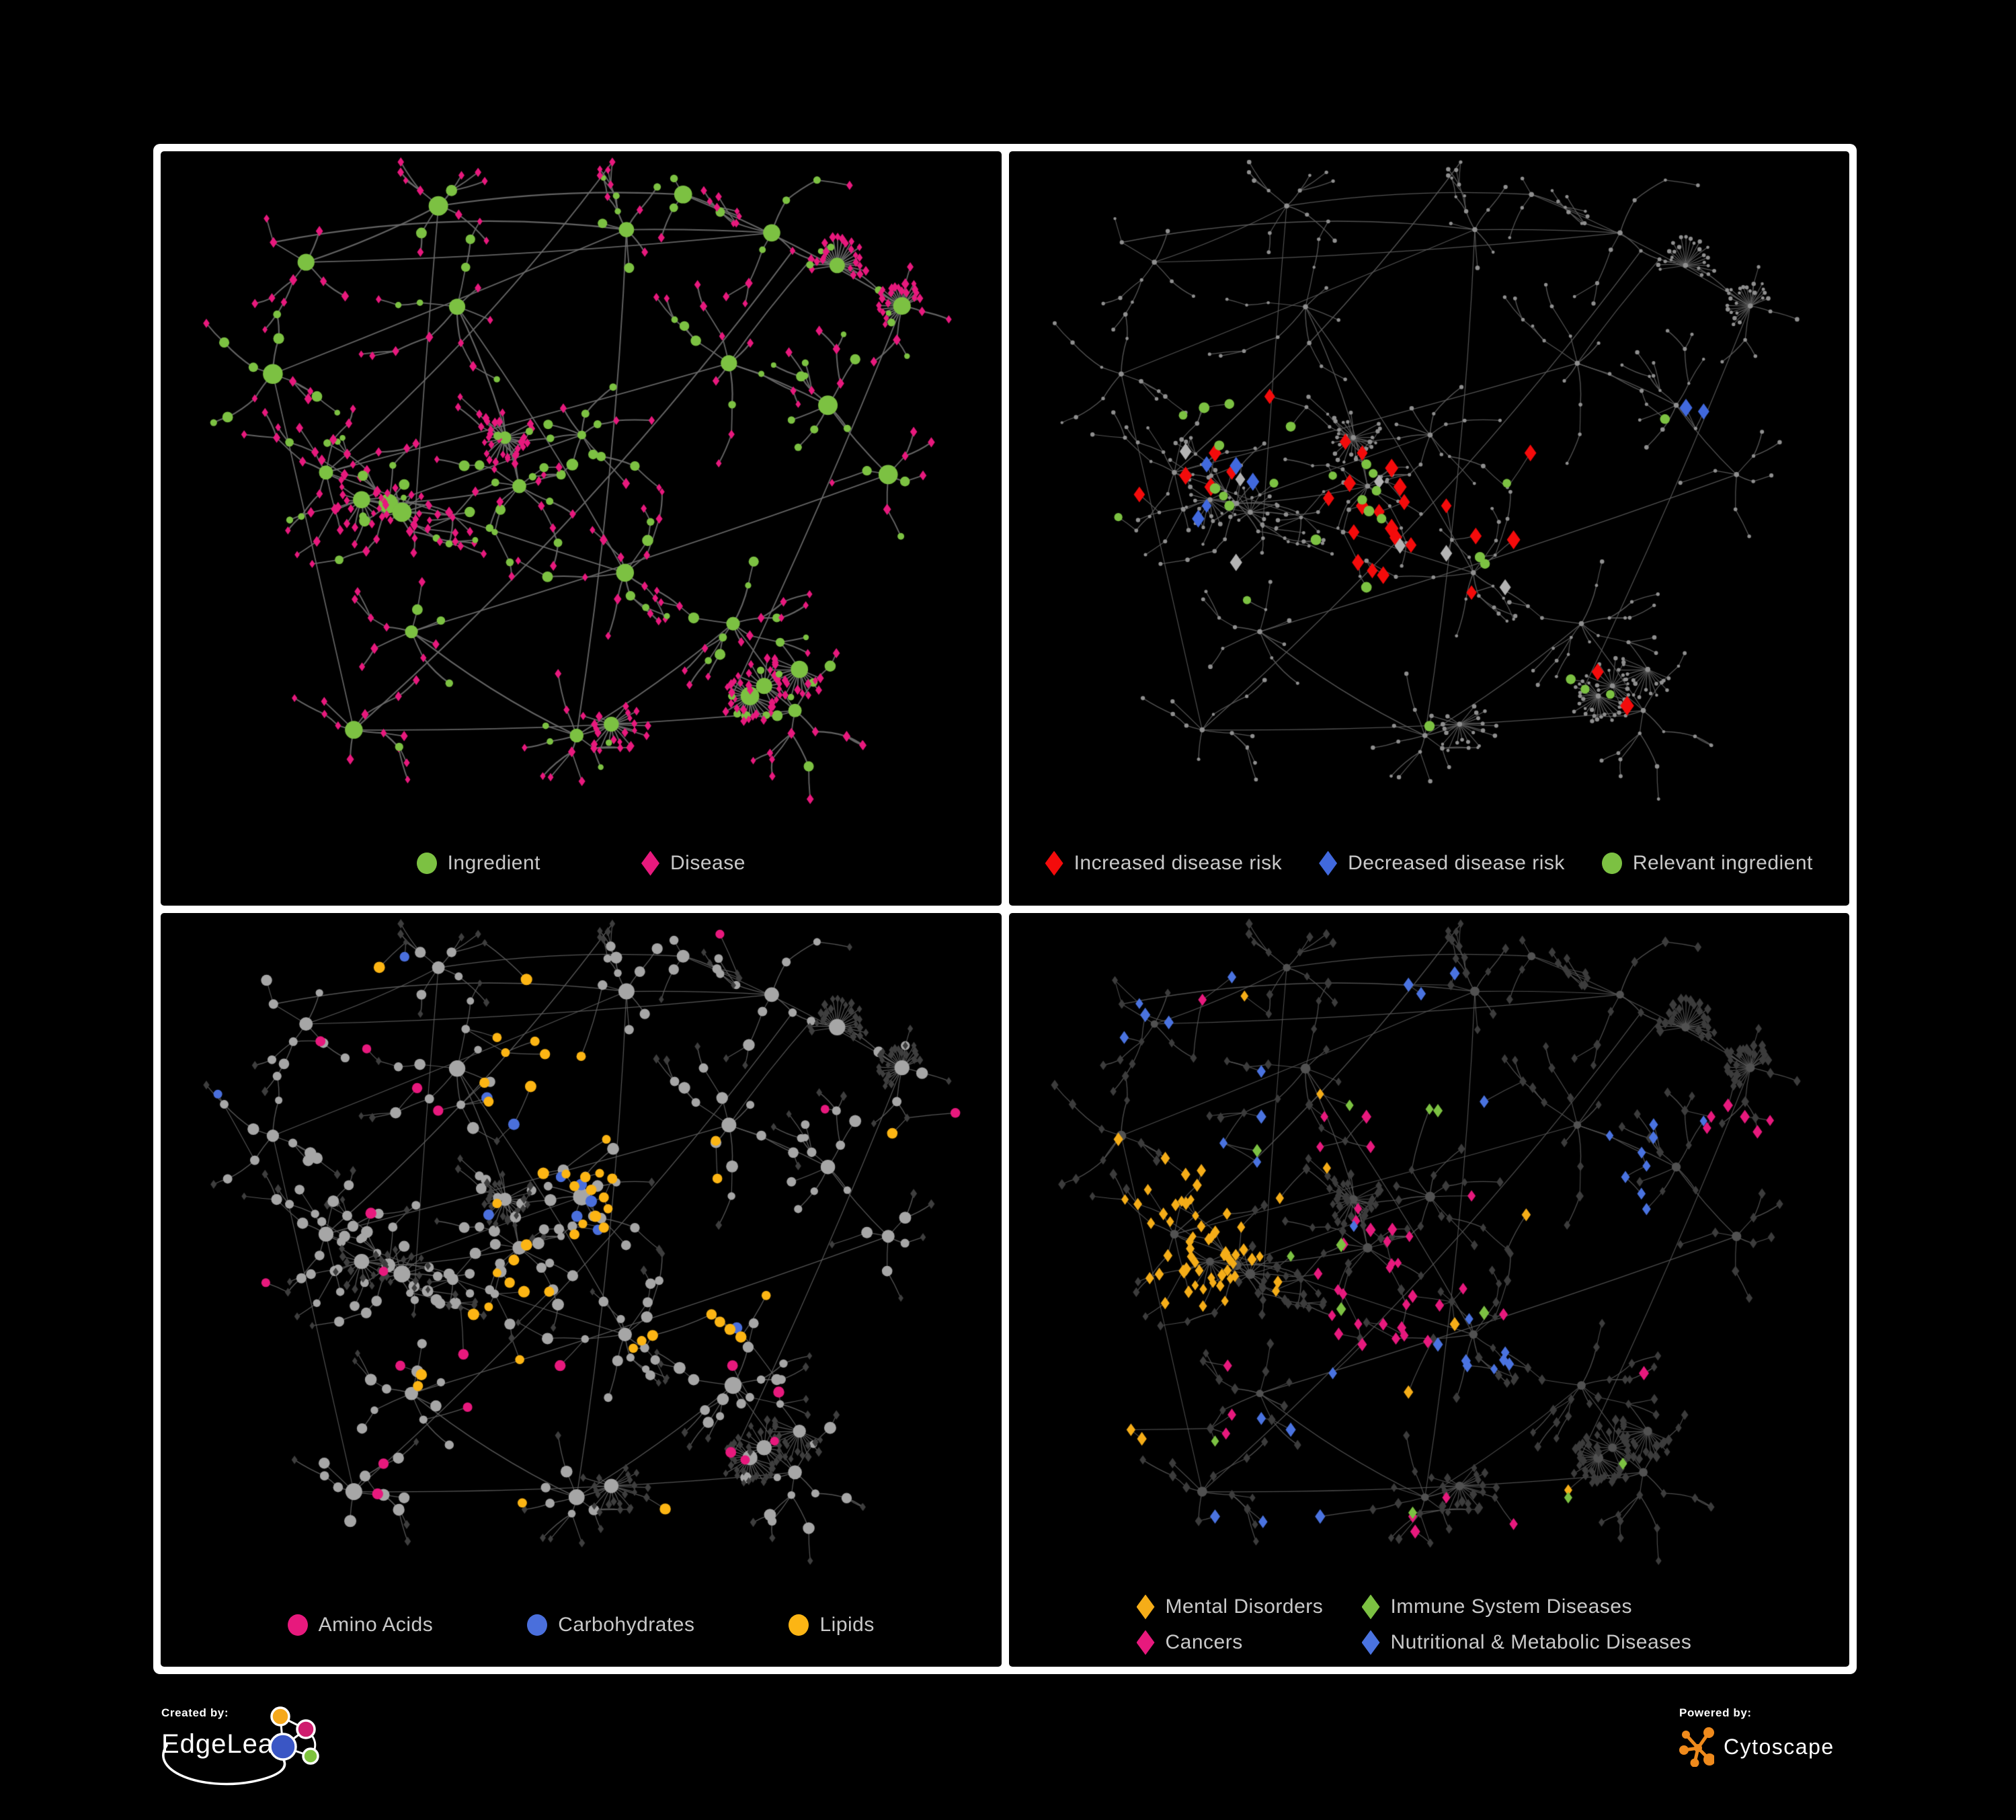 The width and height of the screenshot is (2016, 1820). Describe the element at coordinates (1204, 1642) in the screenshot. I see `legend-label: Cancers` at that location.